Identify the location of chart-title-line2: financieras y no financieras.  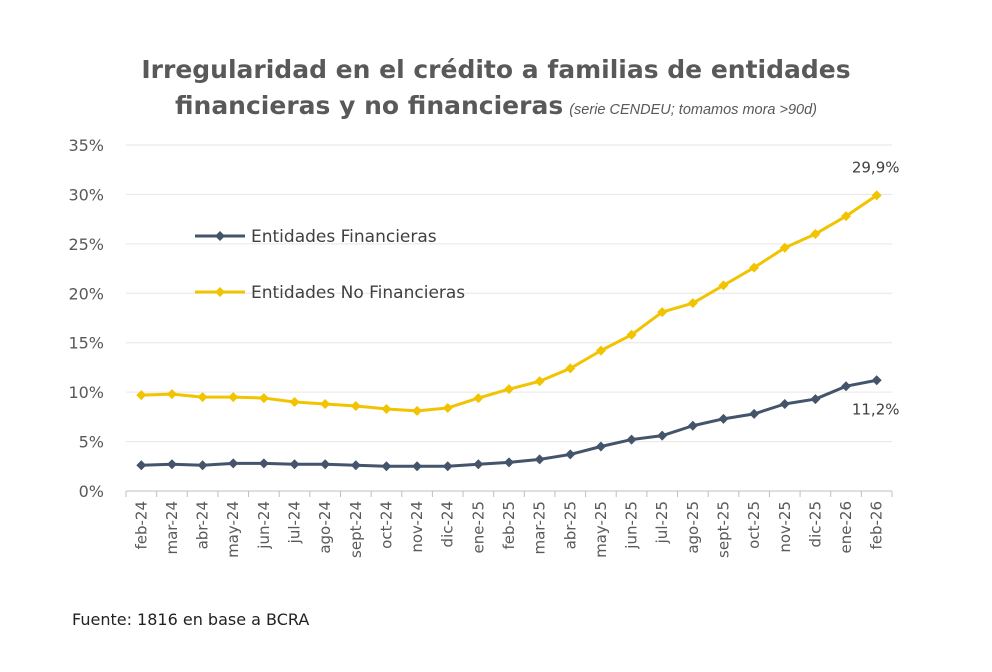
(369, 105).